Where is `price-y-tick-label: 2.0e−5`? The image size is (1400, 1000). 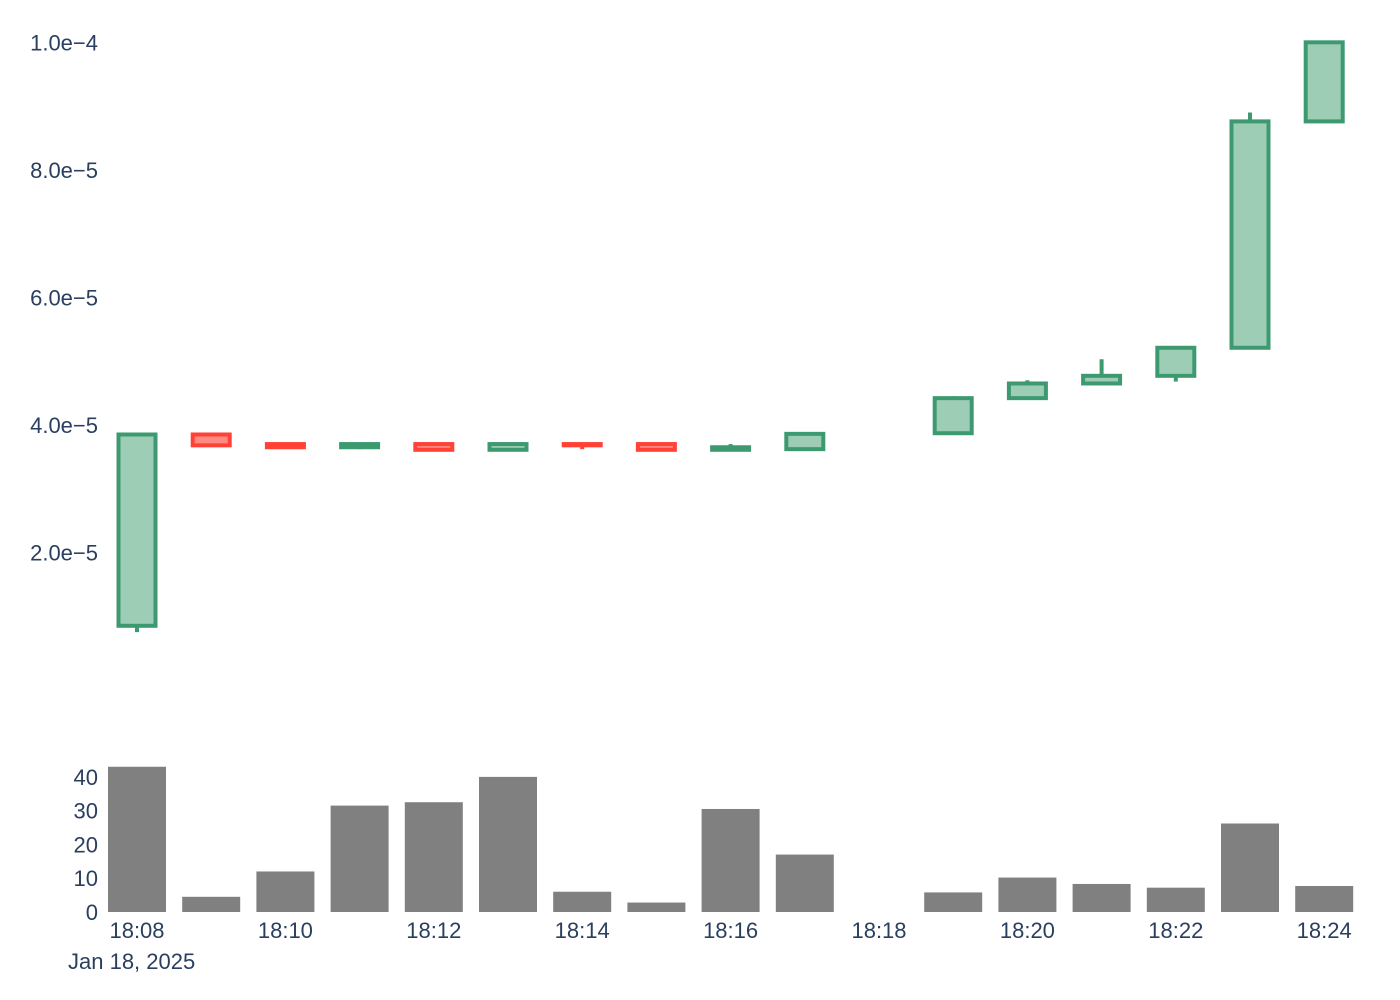
price-y-tick-label: 2.0e−5 is located at coordinates (64, 552).